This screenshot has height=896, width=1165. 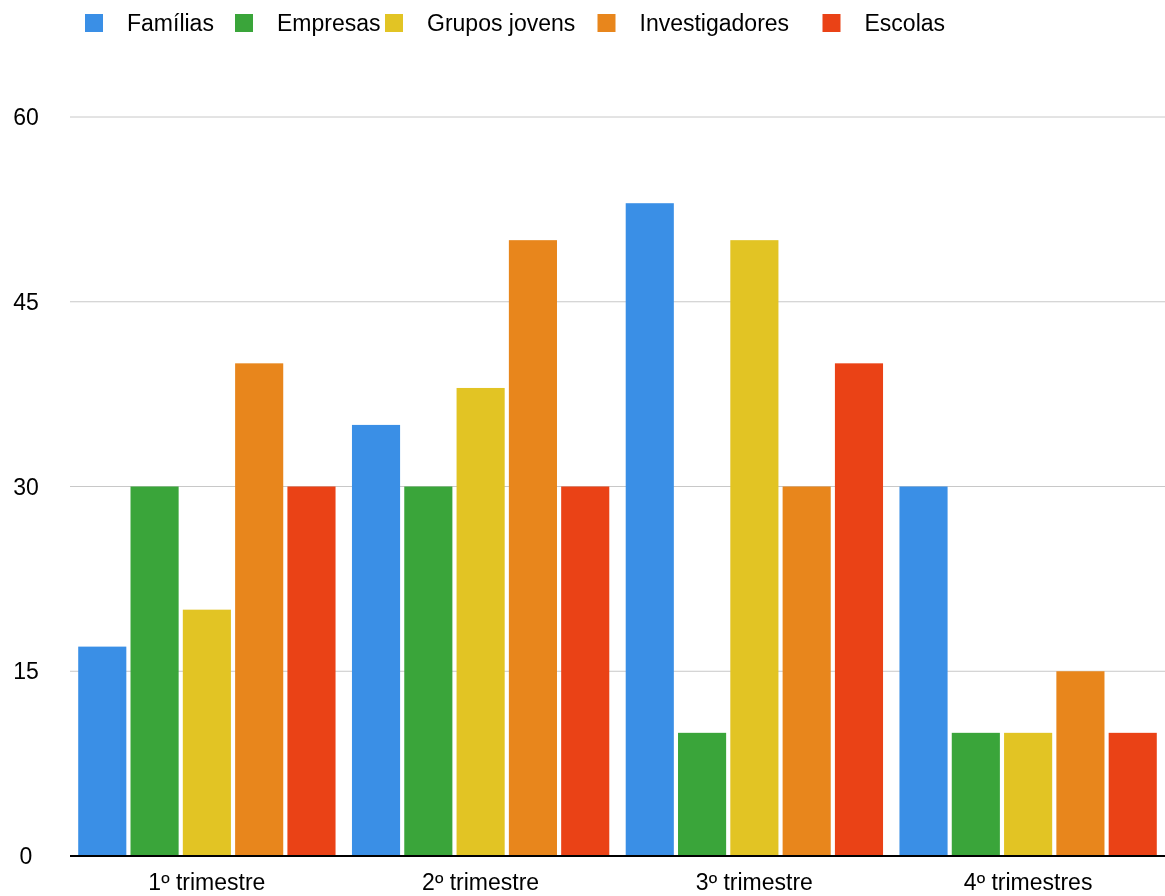 What do you see at coordinates (481, 882) in the screenshot?
I see `x-tick-label: 2º trimestre` at bounding box center [481, 882].